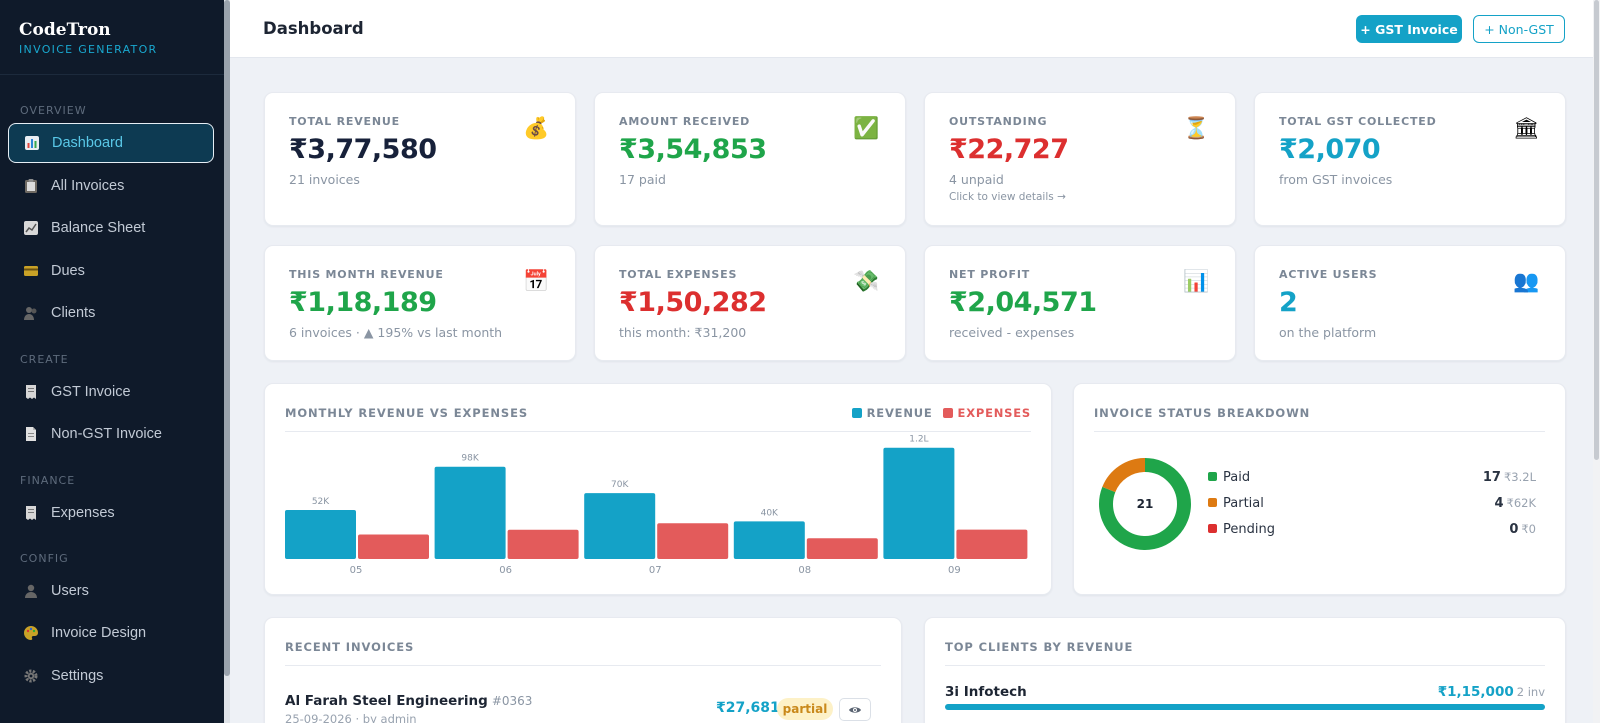 The height and width of the screenshot is (723, 1600). What do you see at coordinates (83, 513) in the screenshot?
I see `sidebar-item-label: Expenses` at bounding box center [83, 513].